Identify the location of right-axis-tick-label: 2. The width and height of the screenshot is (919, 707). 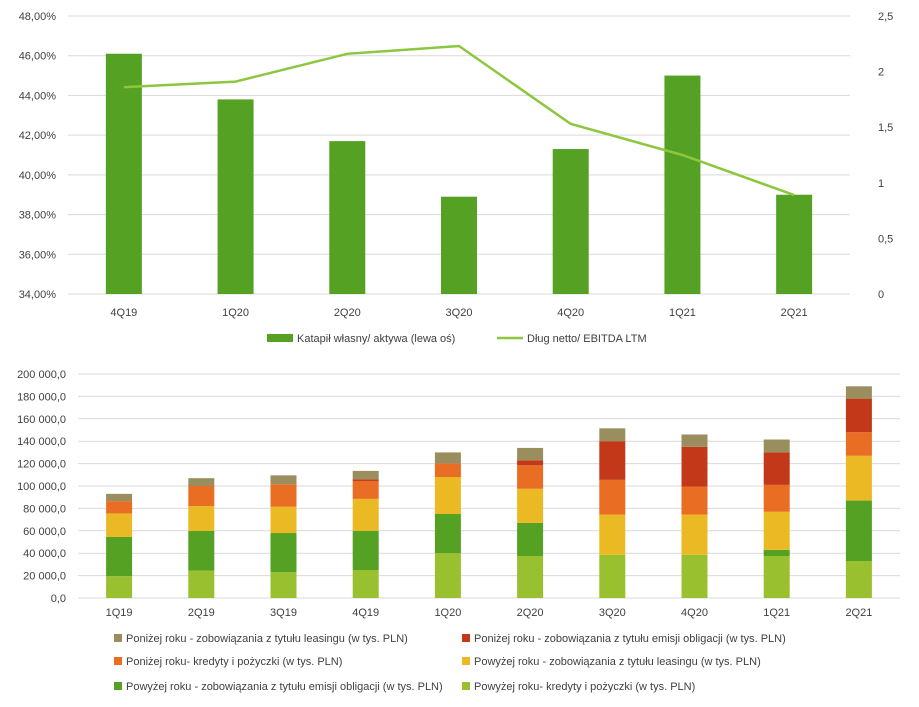
(881, 73).